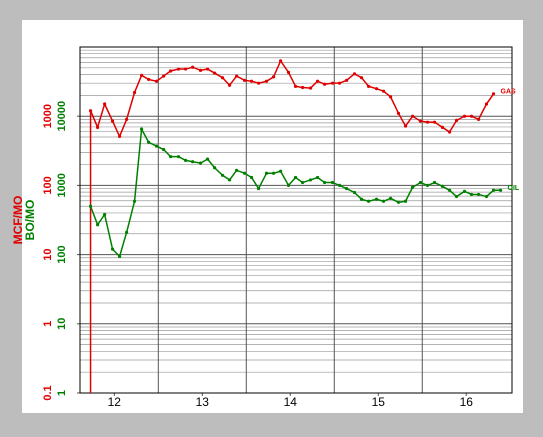 This screenshot has width=543, height=437. Describe the element at coordinates (291, 402) in the screenshot. I see `x-tick-label: 14` at that location.